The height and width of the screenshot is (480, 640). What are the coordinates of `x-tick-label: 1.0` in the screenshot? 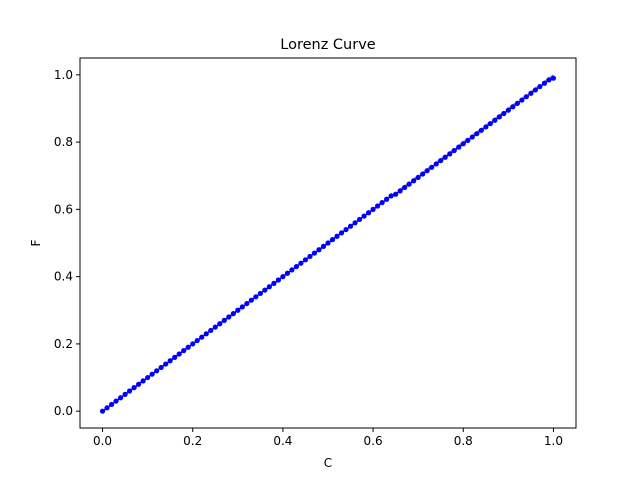 It's located at (553, 441).